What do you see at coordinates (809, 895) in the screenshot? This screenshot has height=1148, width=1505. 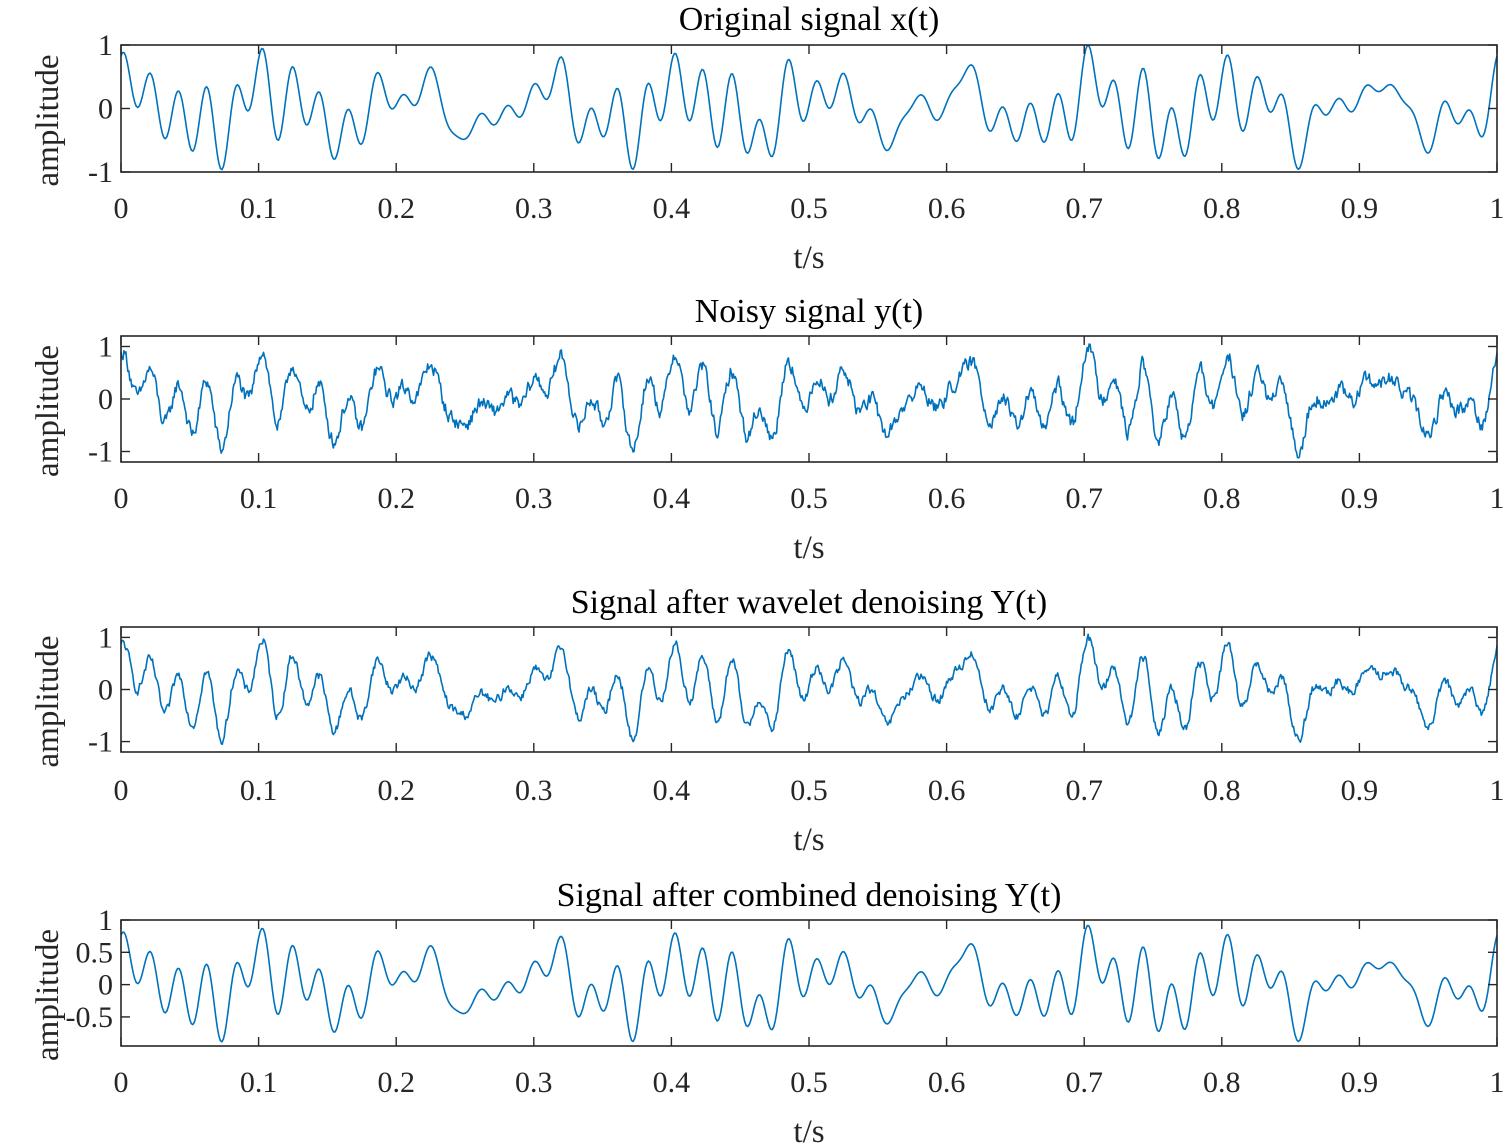 I see `subplot-title: Signal after combined denoising Y(t)` at bounding box center [809, 895].